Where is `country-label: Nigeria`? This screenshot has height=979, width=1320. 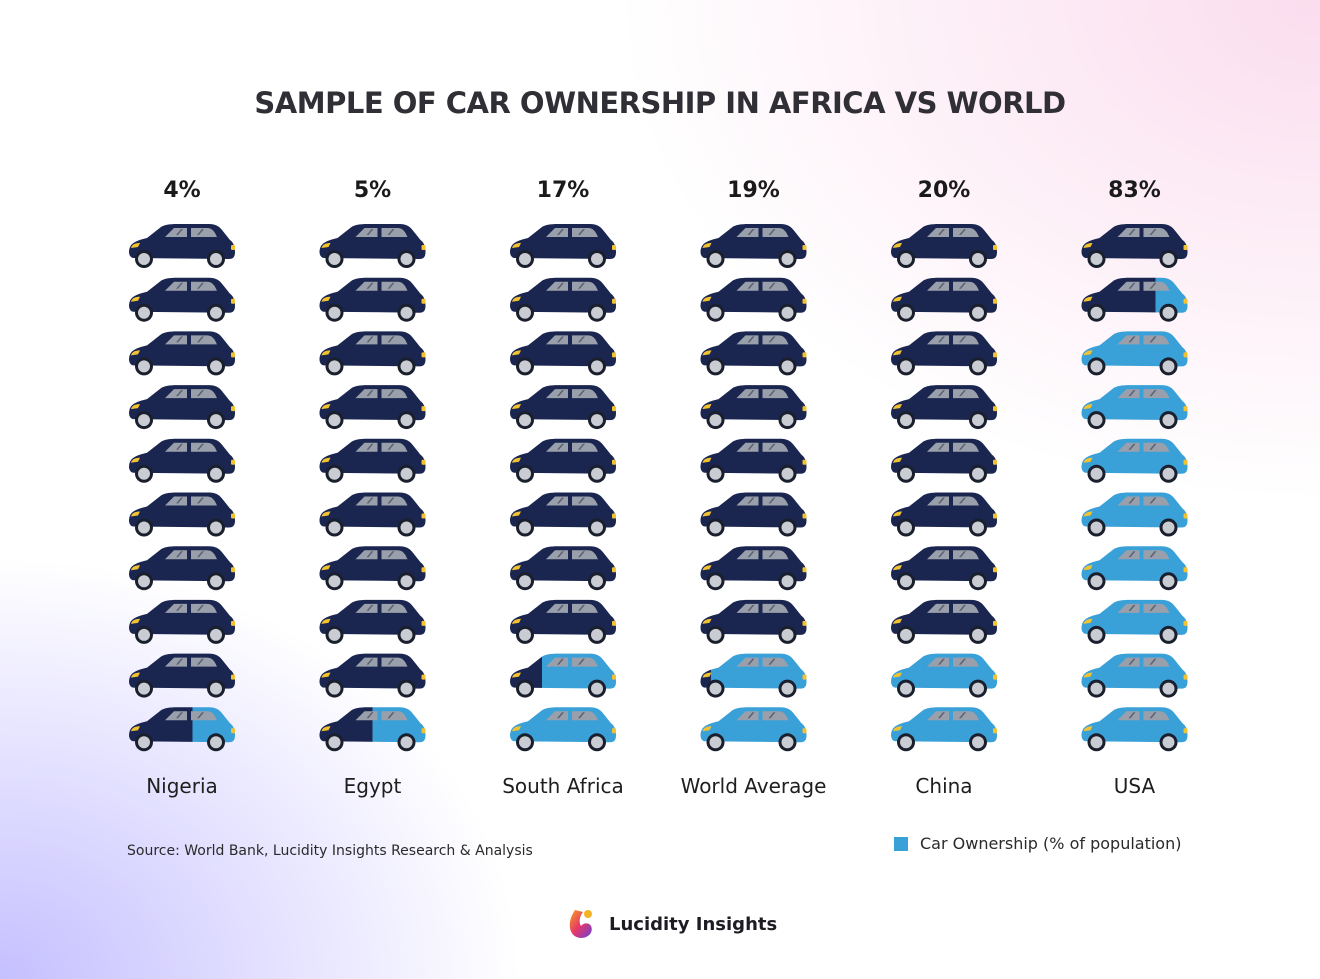
country-label: Nigeria is located at coordinates (182, 786).